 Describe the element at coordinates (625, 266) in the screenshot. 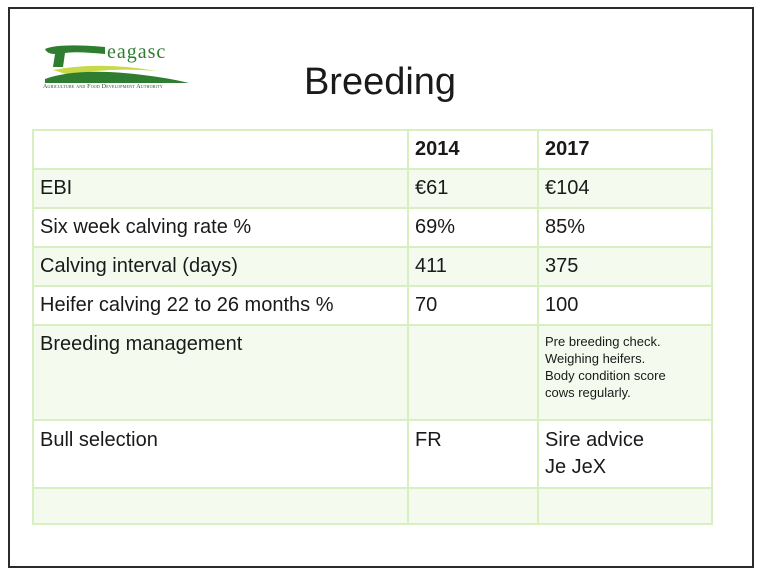

I see `value-2017: 375` at that location.